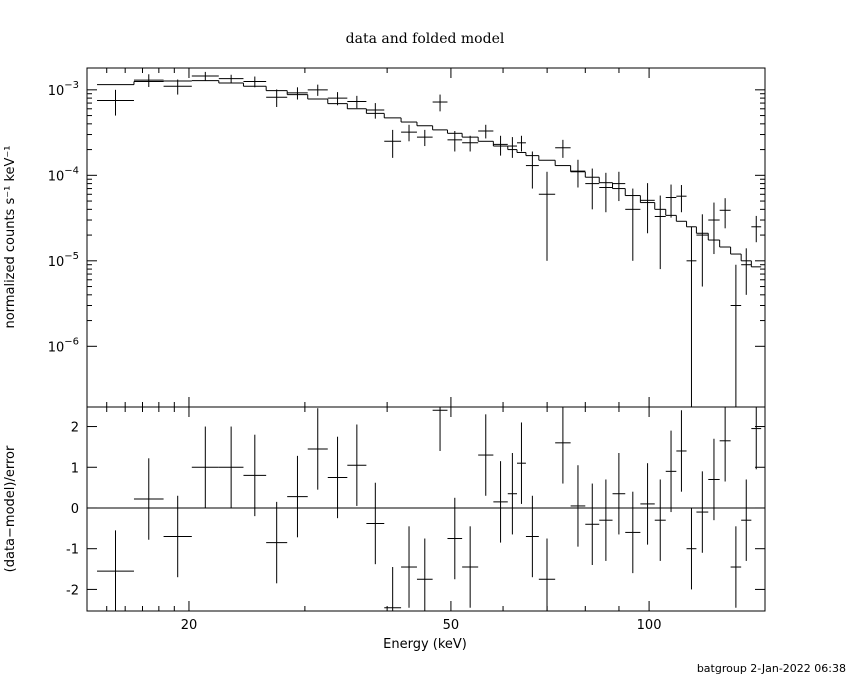 The image size is (850, 680). Describe the element at coordinates (425, 39) in the screenshot. I see `chart-title: data and folded model` at that location.